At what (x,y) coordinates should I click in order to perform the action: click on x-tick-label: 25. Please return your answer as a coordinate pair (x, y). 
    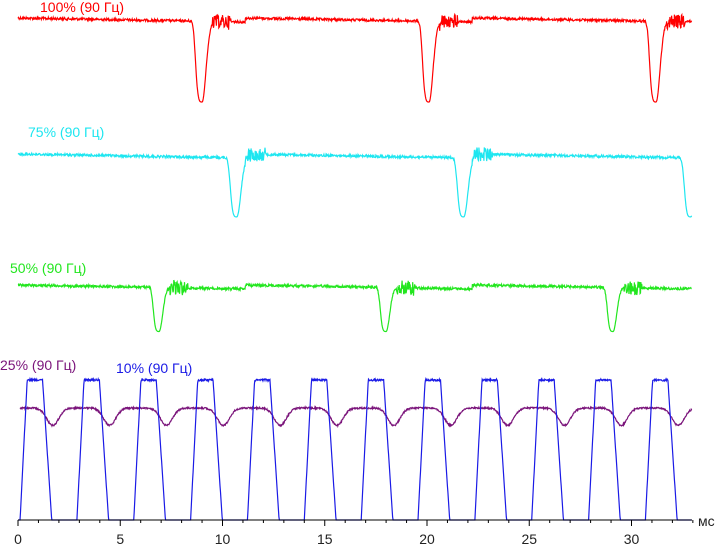
    Looking at the image, I should click on (529, 539).